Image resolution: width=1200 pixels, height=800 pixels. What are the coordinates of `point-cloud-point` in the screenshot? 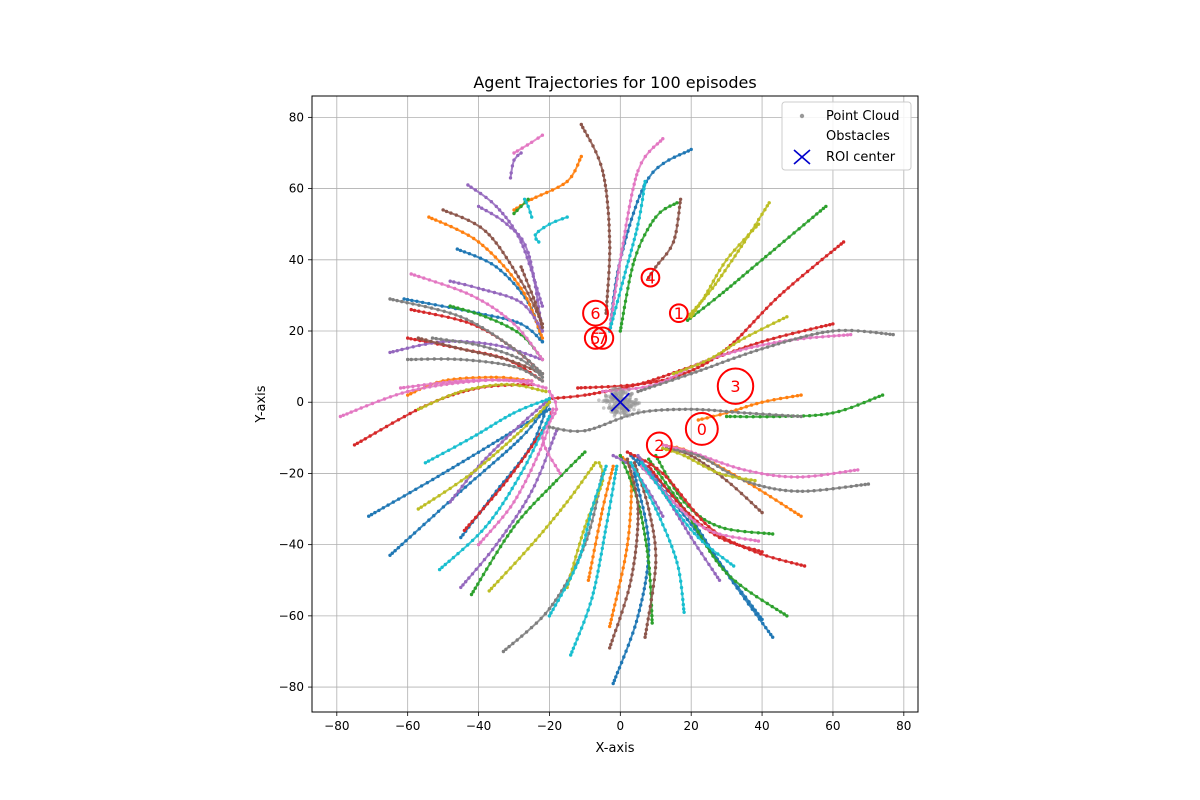 It's located at (606, 395).